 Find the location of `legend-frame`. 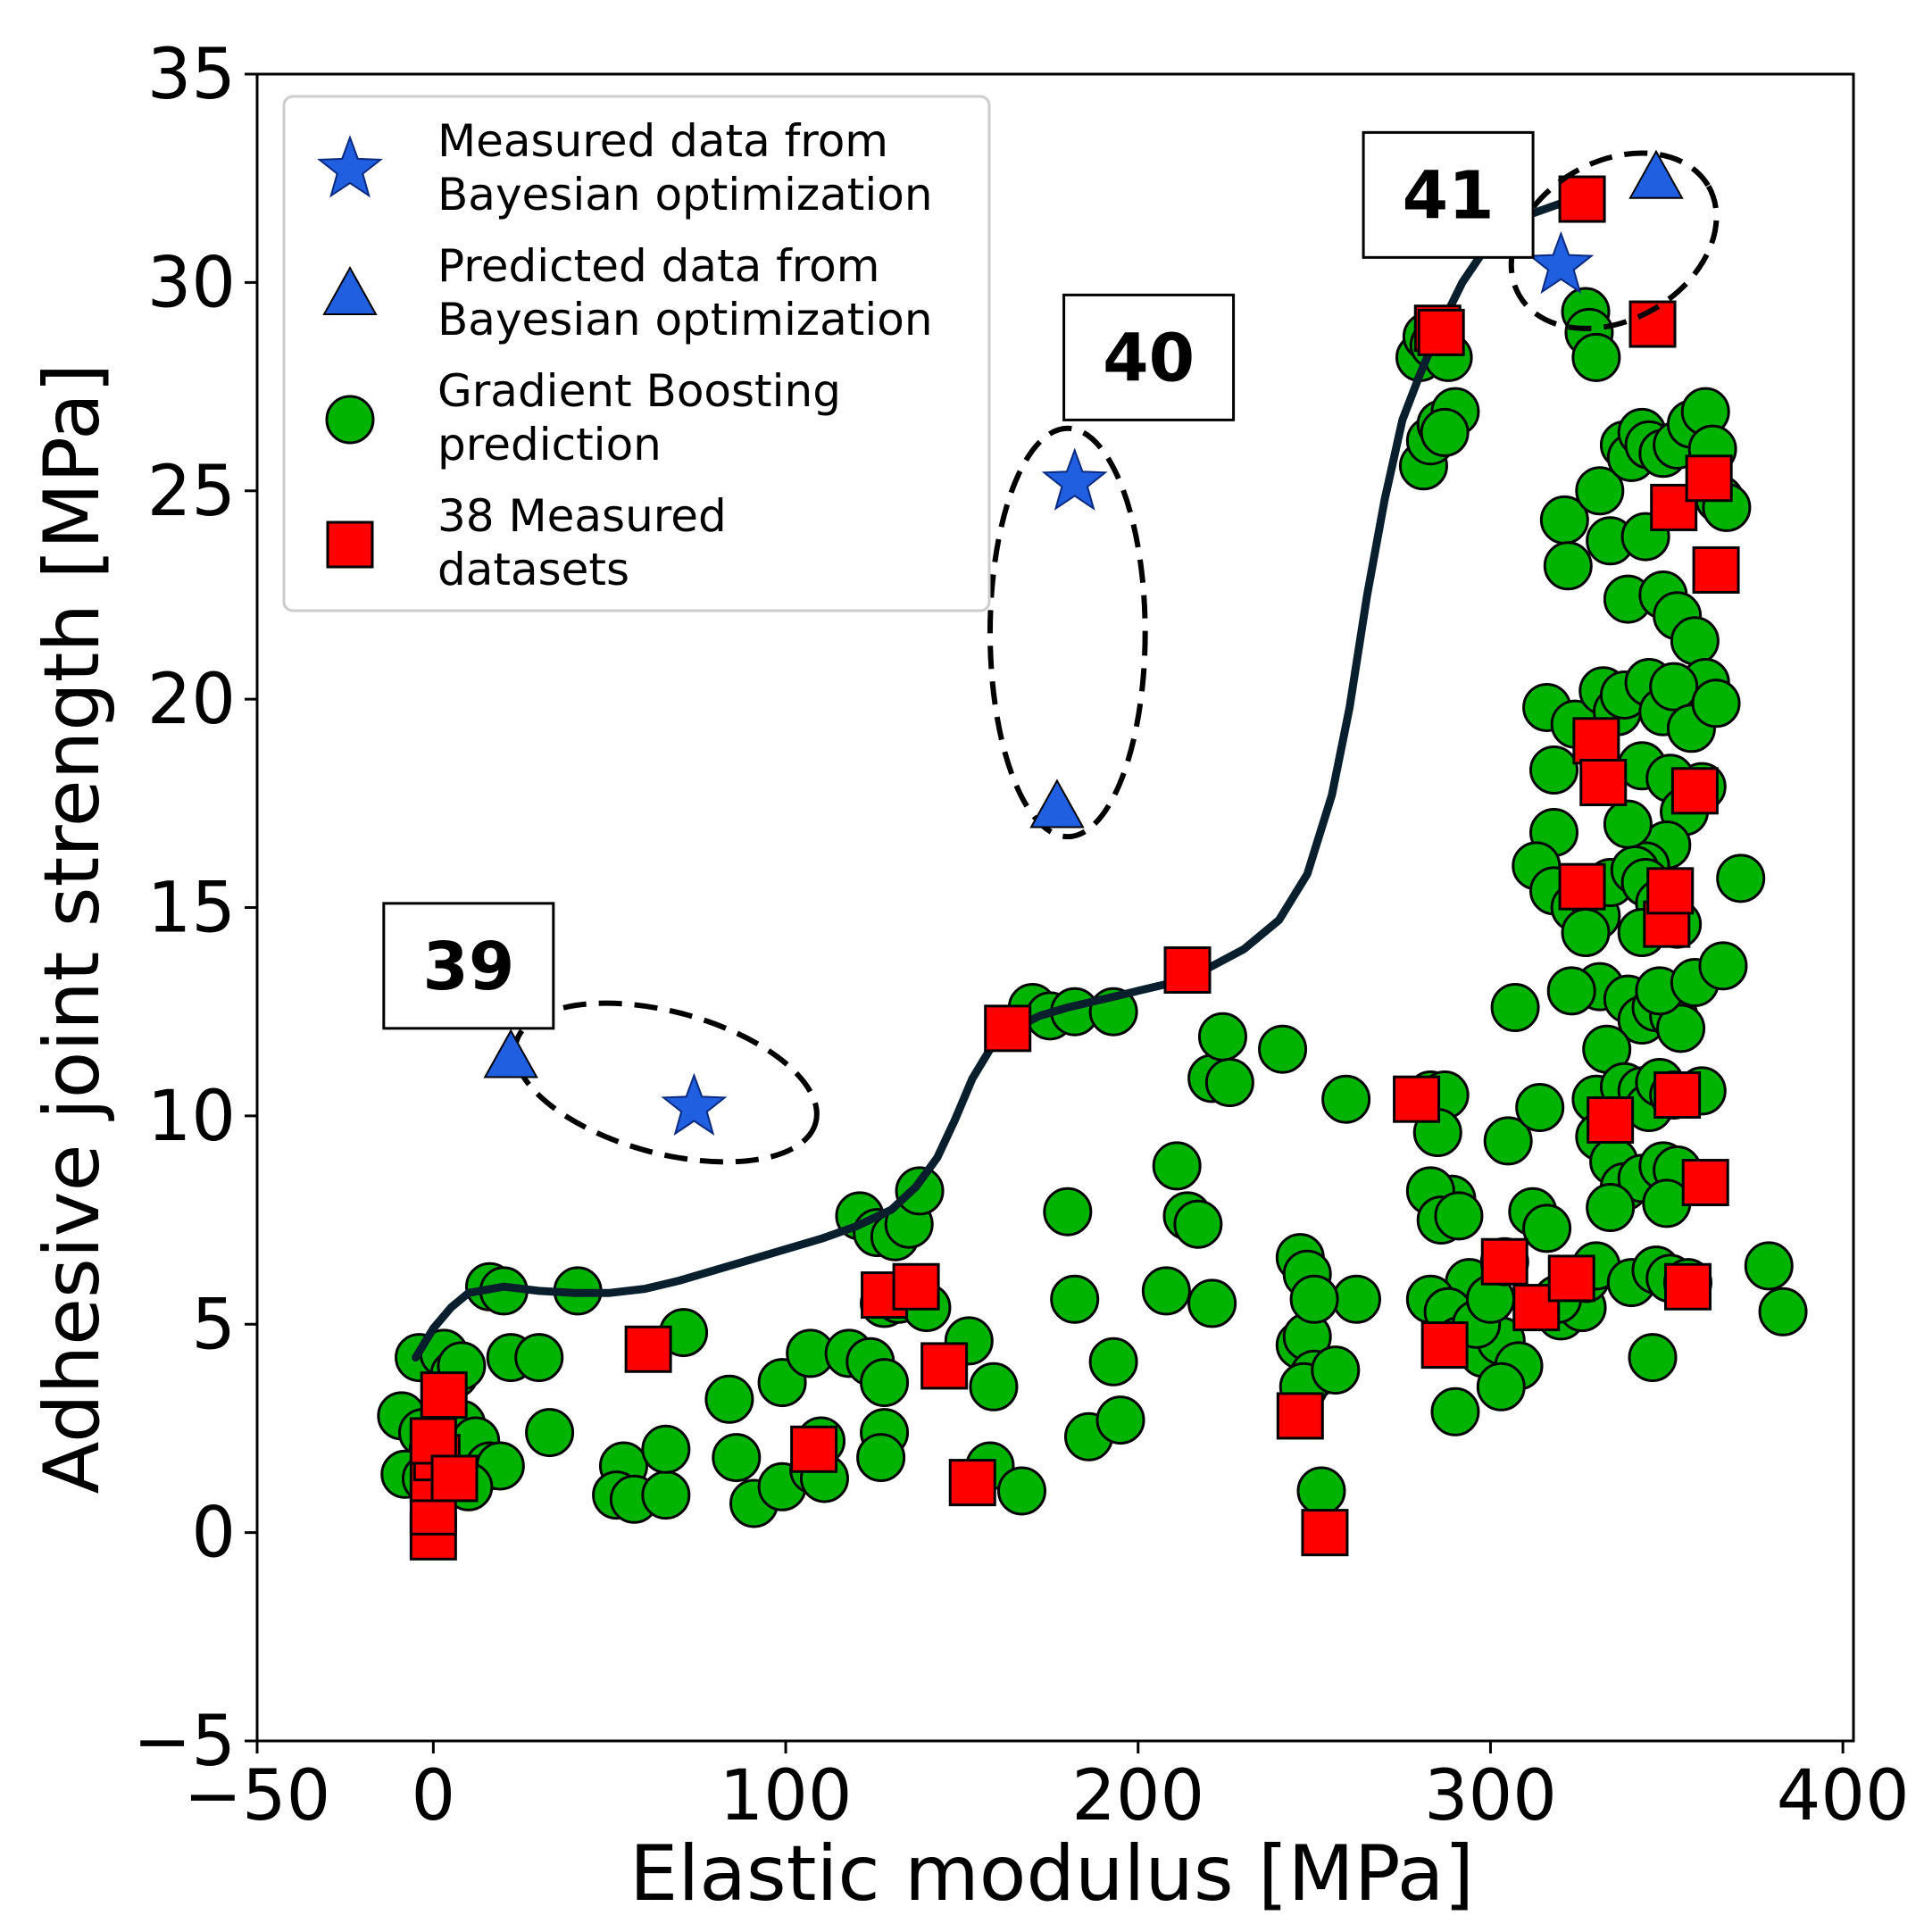

legend-frame is located at coordinates (636, 353).